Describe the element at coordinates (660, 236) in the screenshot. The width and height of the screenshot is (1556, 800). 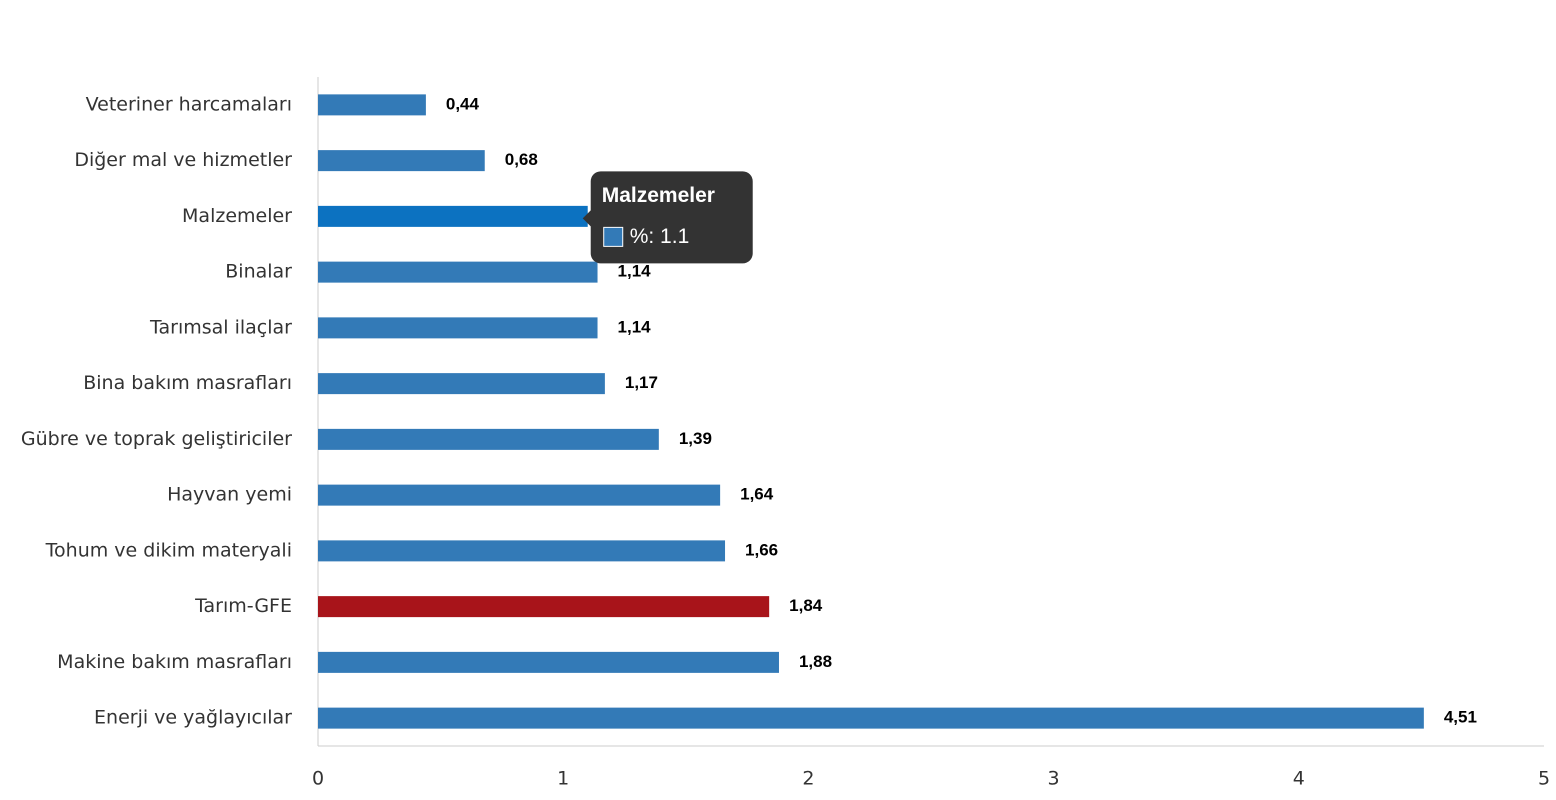
I see `tooltip-text: %: 1.1` at that location.